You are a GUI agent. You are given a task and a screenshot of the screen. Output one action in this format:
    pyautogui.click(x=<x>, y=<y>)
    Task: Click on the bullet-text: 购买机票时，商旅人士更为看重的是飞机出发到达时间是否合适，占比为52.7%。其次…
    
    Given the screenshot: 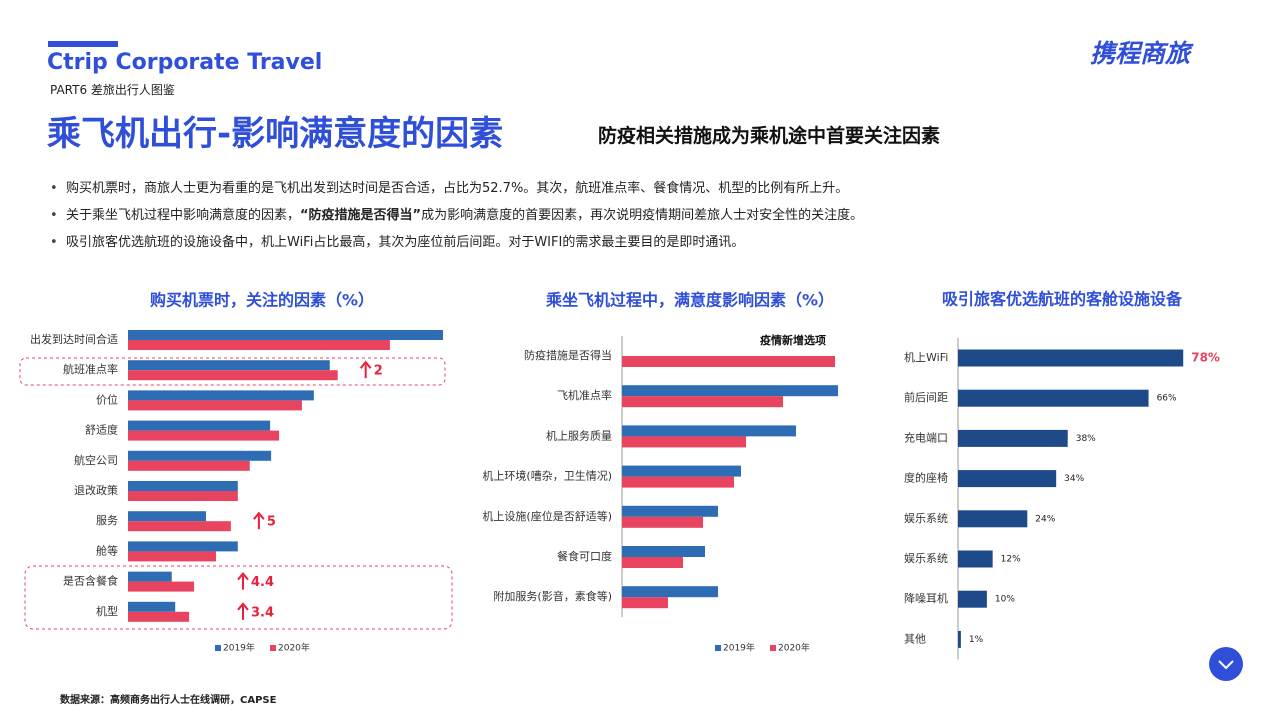 What is the action you would take?
    pyautogui.click(x=457, y=188)
    